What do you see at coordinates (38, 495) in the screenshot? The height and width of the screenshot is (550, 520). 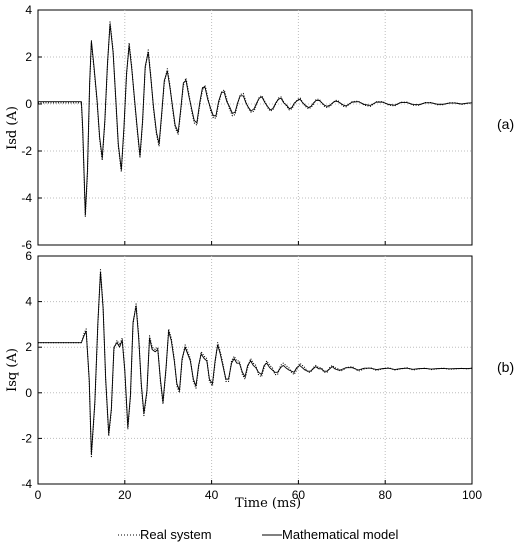 I see `x-tick-label: 0` at bounding box center [38, 495].